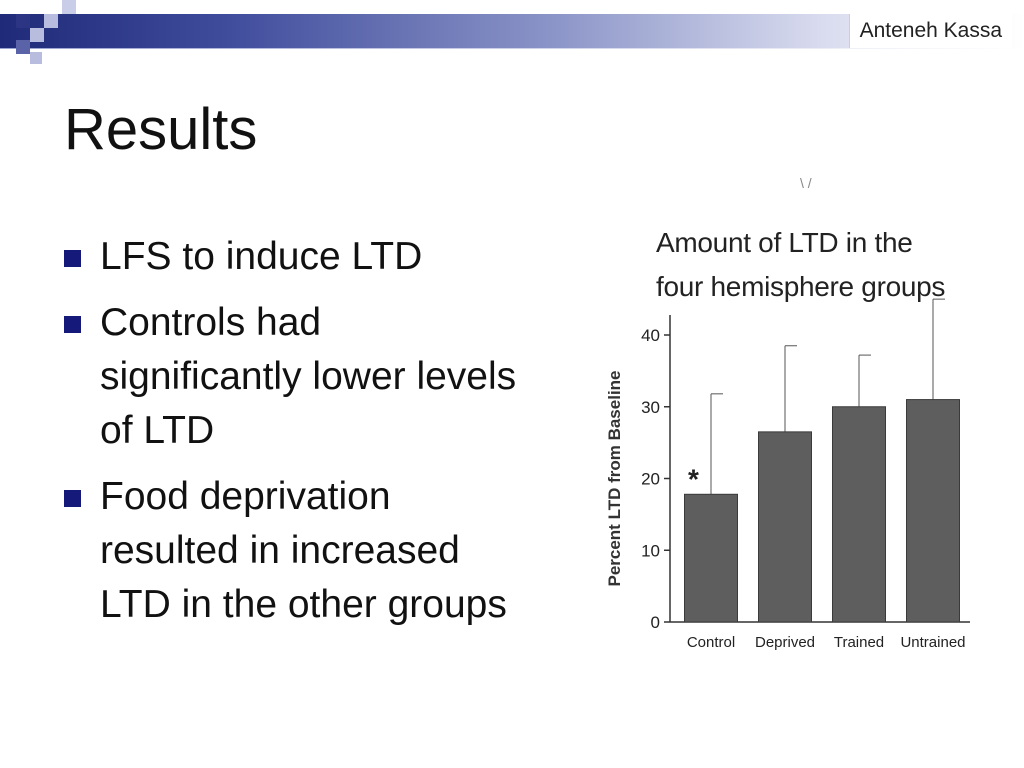 This screenshot has width=1024, height=768. I want to click on chart-stray-mark: \ /, so click(806, 183).